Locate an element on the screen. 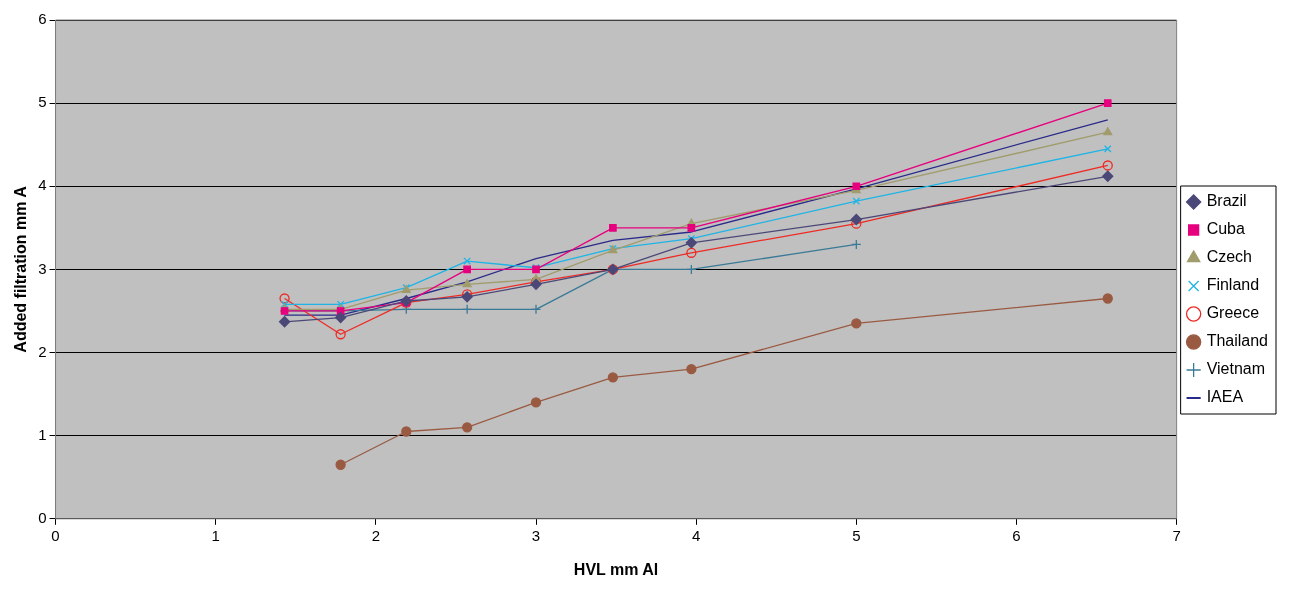  x-tick-label: 4 is located at coordinates (696, 535).